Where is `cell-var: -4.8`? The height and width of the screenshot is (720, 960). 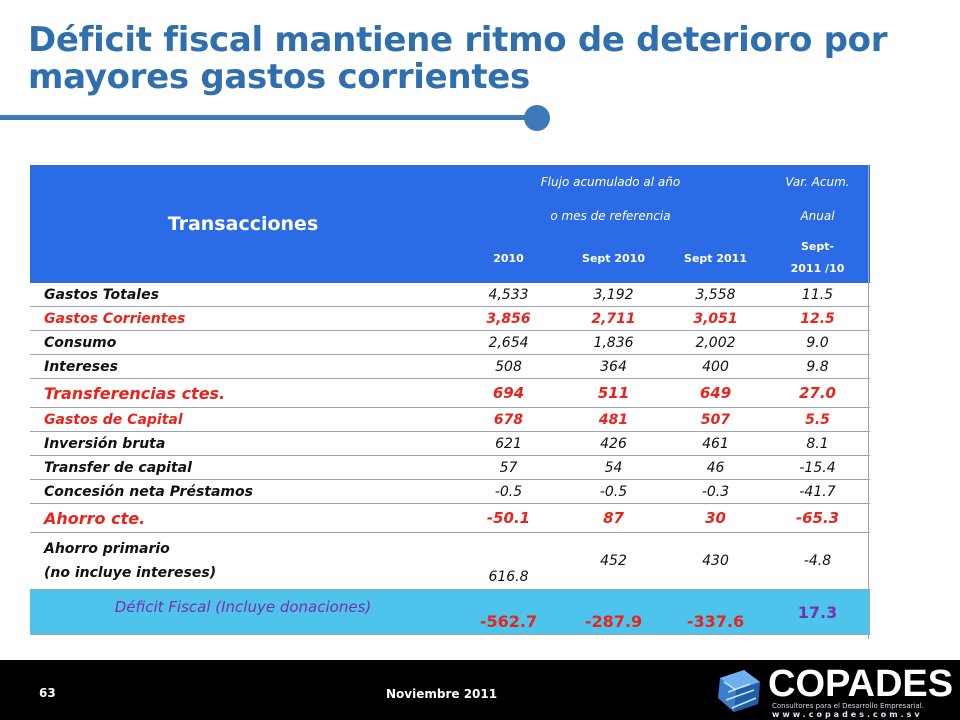
cell-var: -4.8 is located at coordinates (817, 561).